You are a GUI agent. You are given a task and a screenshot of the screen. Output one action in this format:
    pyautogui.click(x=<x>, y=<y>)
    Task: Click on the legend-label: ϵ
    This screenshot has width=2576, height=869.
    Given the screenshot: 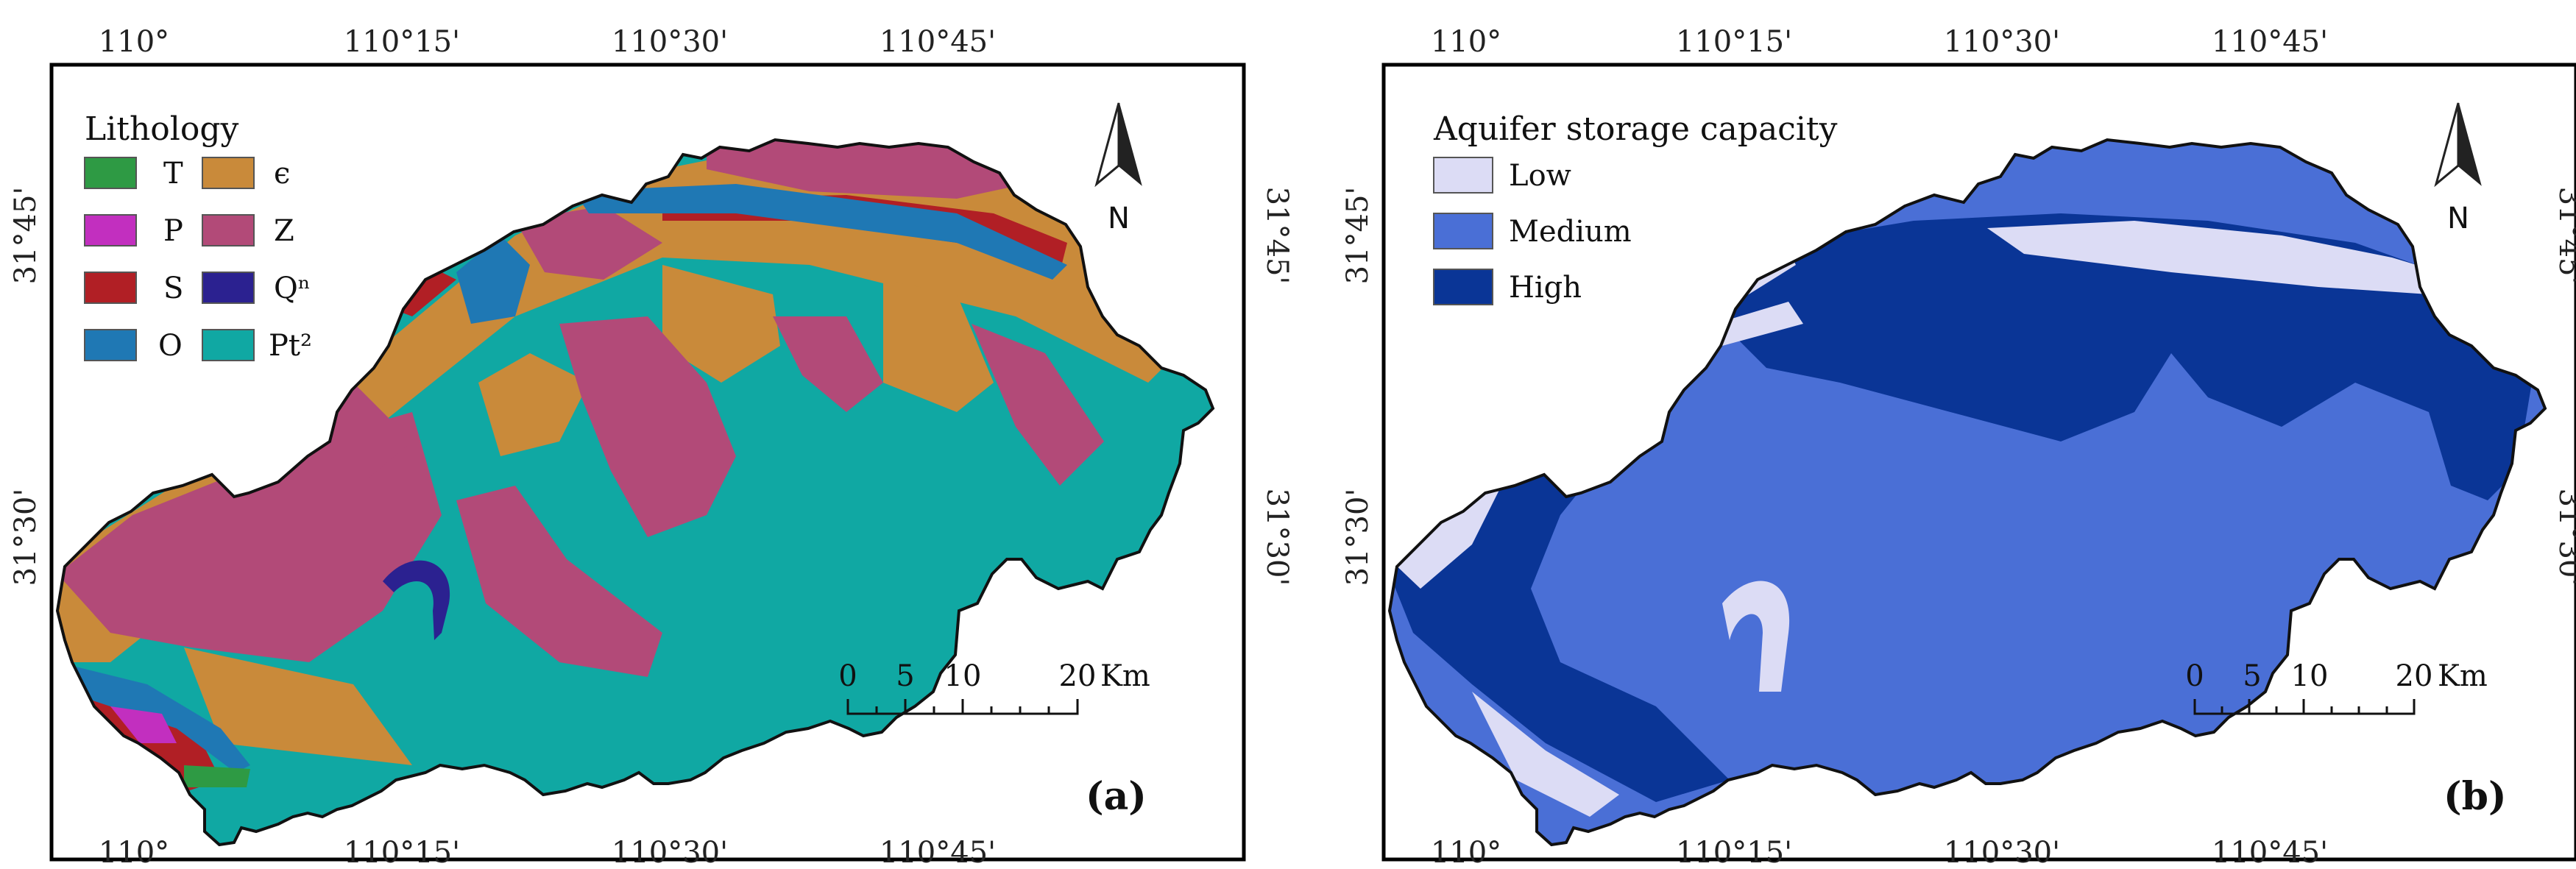 What is the action you would take?
    pyautogui.click(x=282, y=174)
    